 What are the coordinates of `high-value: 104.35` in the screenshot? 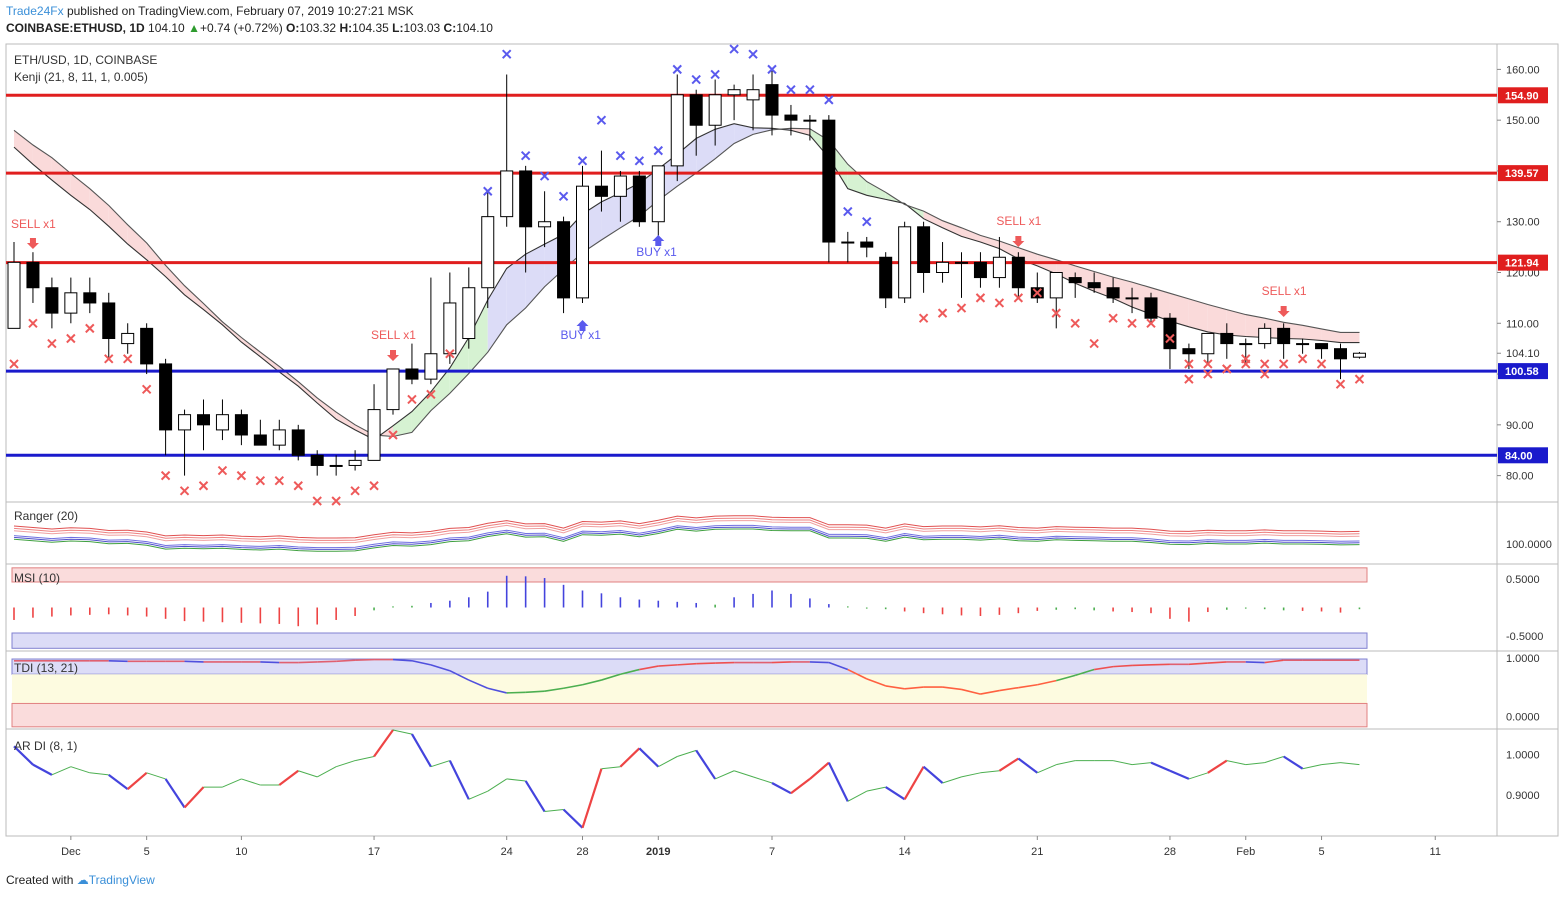 It's located at (370, 28).